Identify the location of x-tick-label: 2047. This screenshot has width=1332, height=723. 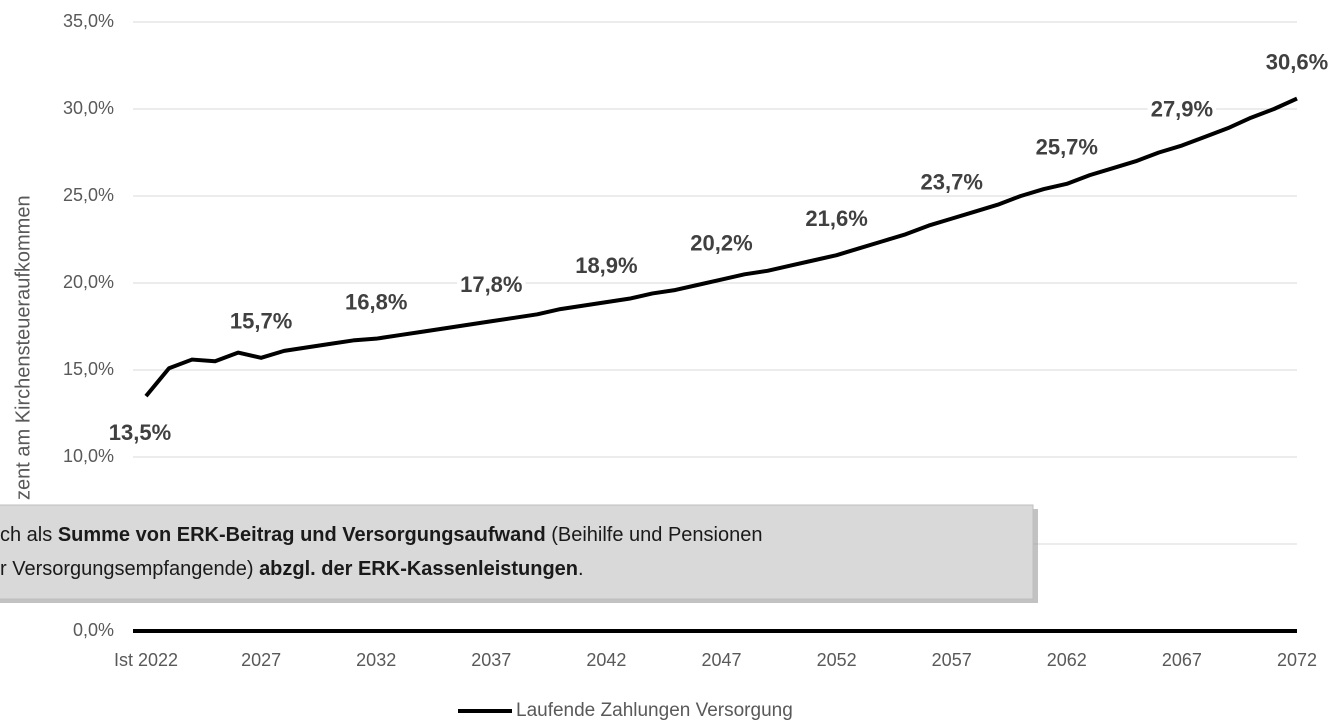
(721, 660).